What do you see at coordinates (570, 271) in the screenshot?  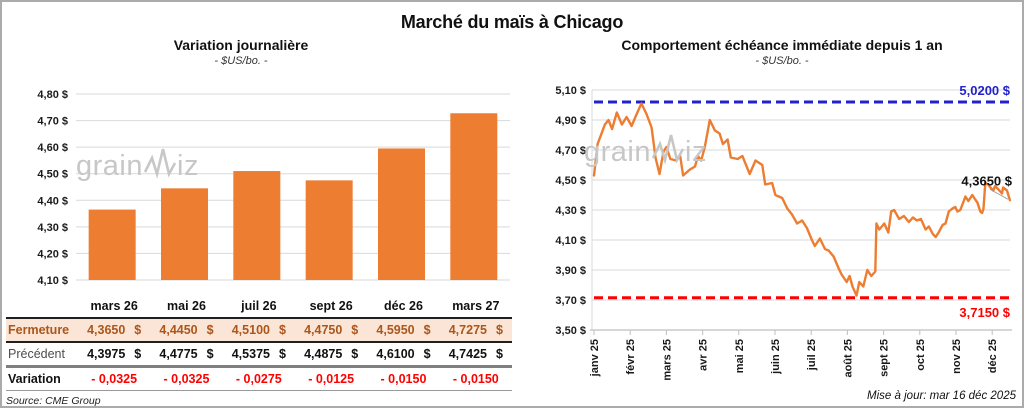 I see `y-axis-label: 3,90 $` at bounding box center [570, 271].